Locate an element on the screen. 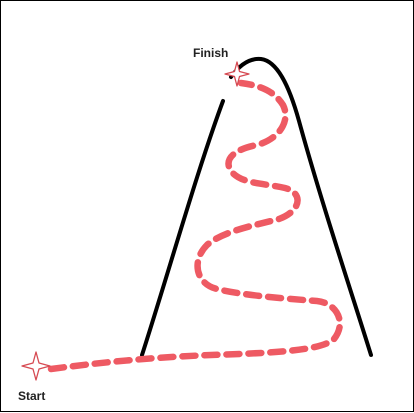 Image resolution: width=414 pixels, height=413 pixels. start-label: Start is located at coordinates (32, 396).